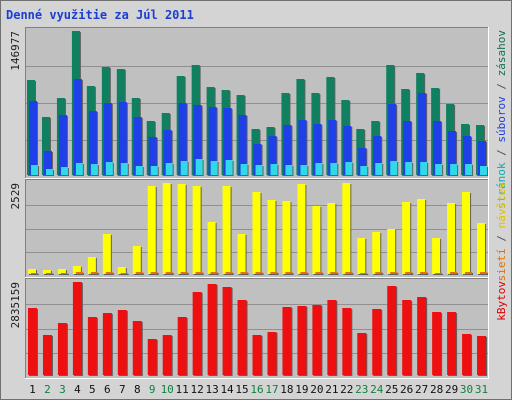  I want to click on day-label: 14, so click(227, 389).